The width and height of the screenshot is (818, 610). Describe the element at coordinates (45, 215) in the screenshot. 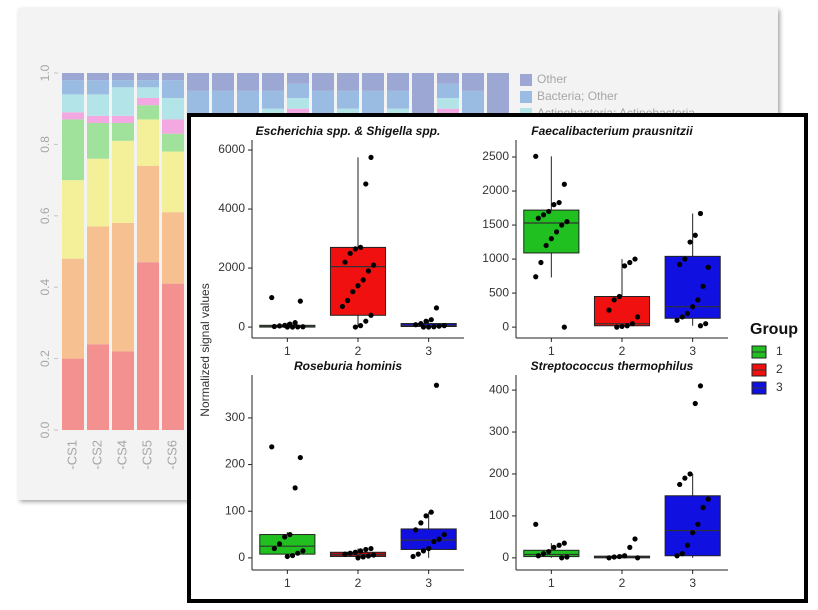

I see `y-tick-label: 0.6` at that location.